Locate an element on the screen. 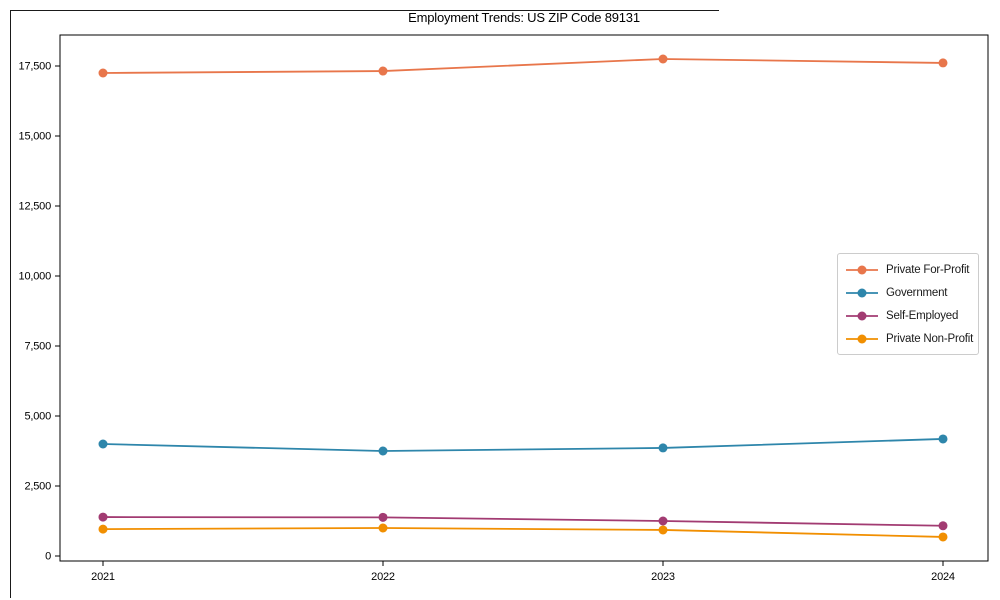 This screenshot has height=600, width=1000. legend-label: Private For-Profit is located at coordinates (928, 269).